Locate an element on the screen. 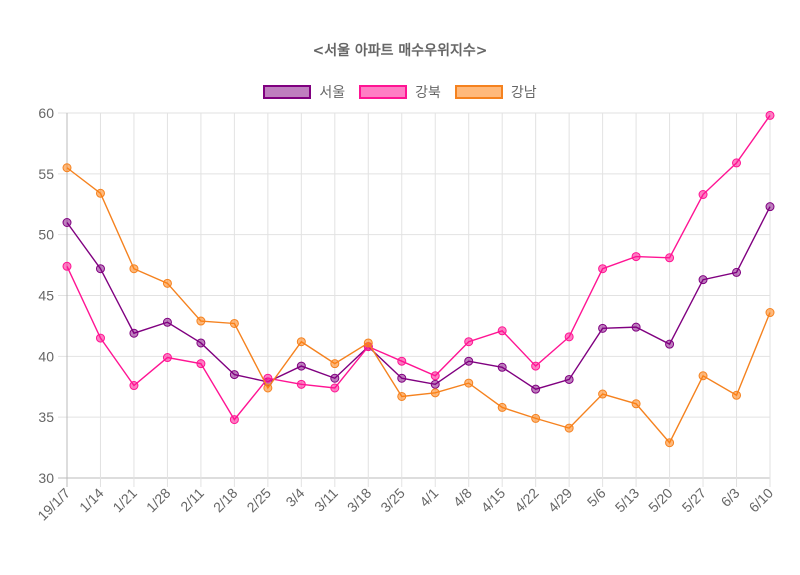 Image resolution: width=800 pixels, height=575 pixels. y-tick-label: 40 is located at coordinates (46, 356).